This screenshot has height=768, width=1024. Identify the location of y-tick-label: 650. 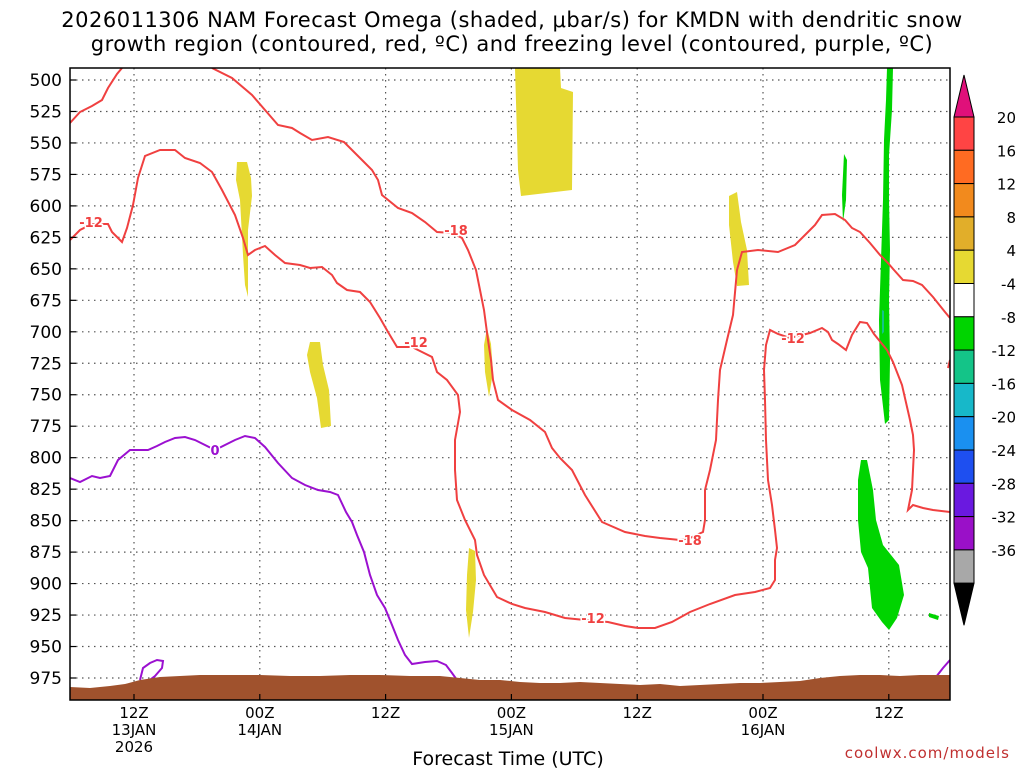
(46, 270).